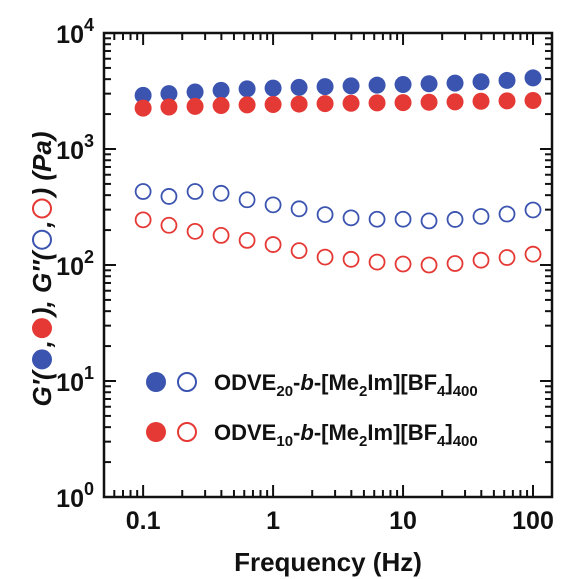  Describe the element at coordinates (338, 242) in the screenshot. I see `series-odve10-loss-modulus` at that location.